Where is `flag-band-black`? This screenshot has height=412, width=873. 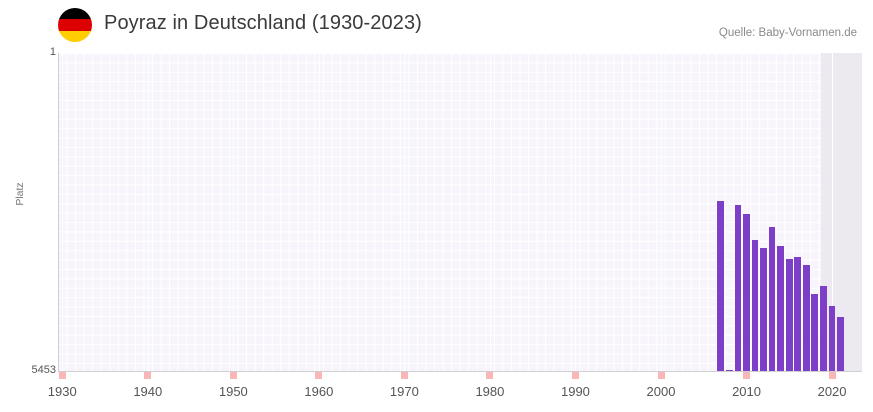 flag-band-black is located at coordinates (75, 14).